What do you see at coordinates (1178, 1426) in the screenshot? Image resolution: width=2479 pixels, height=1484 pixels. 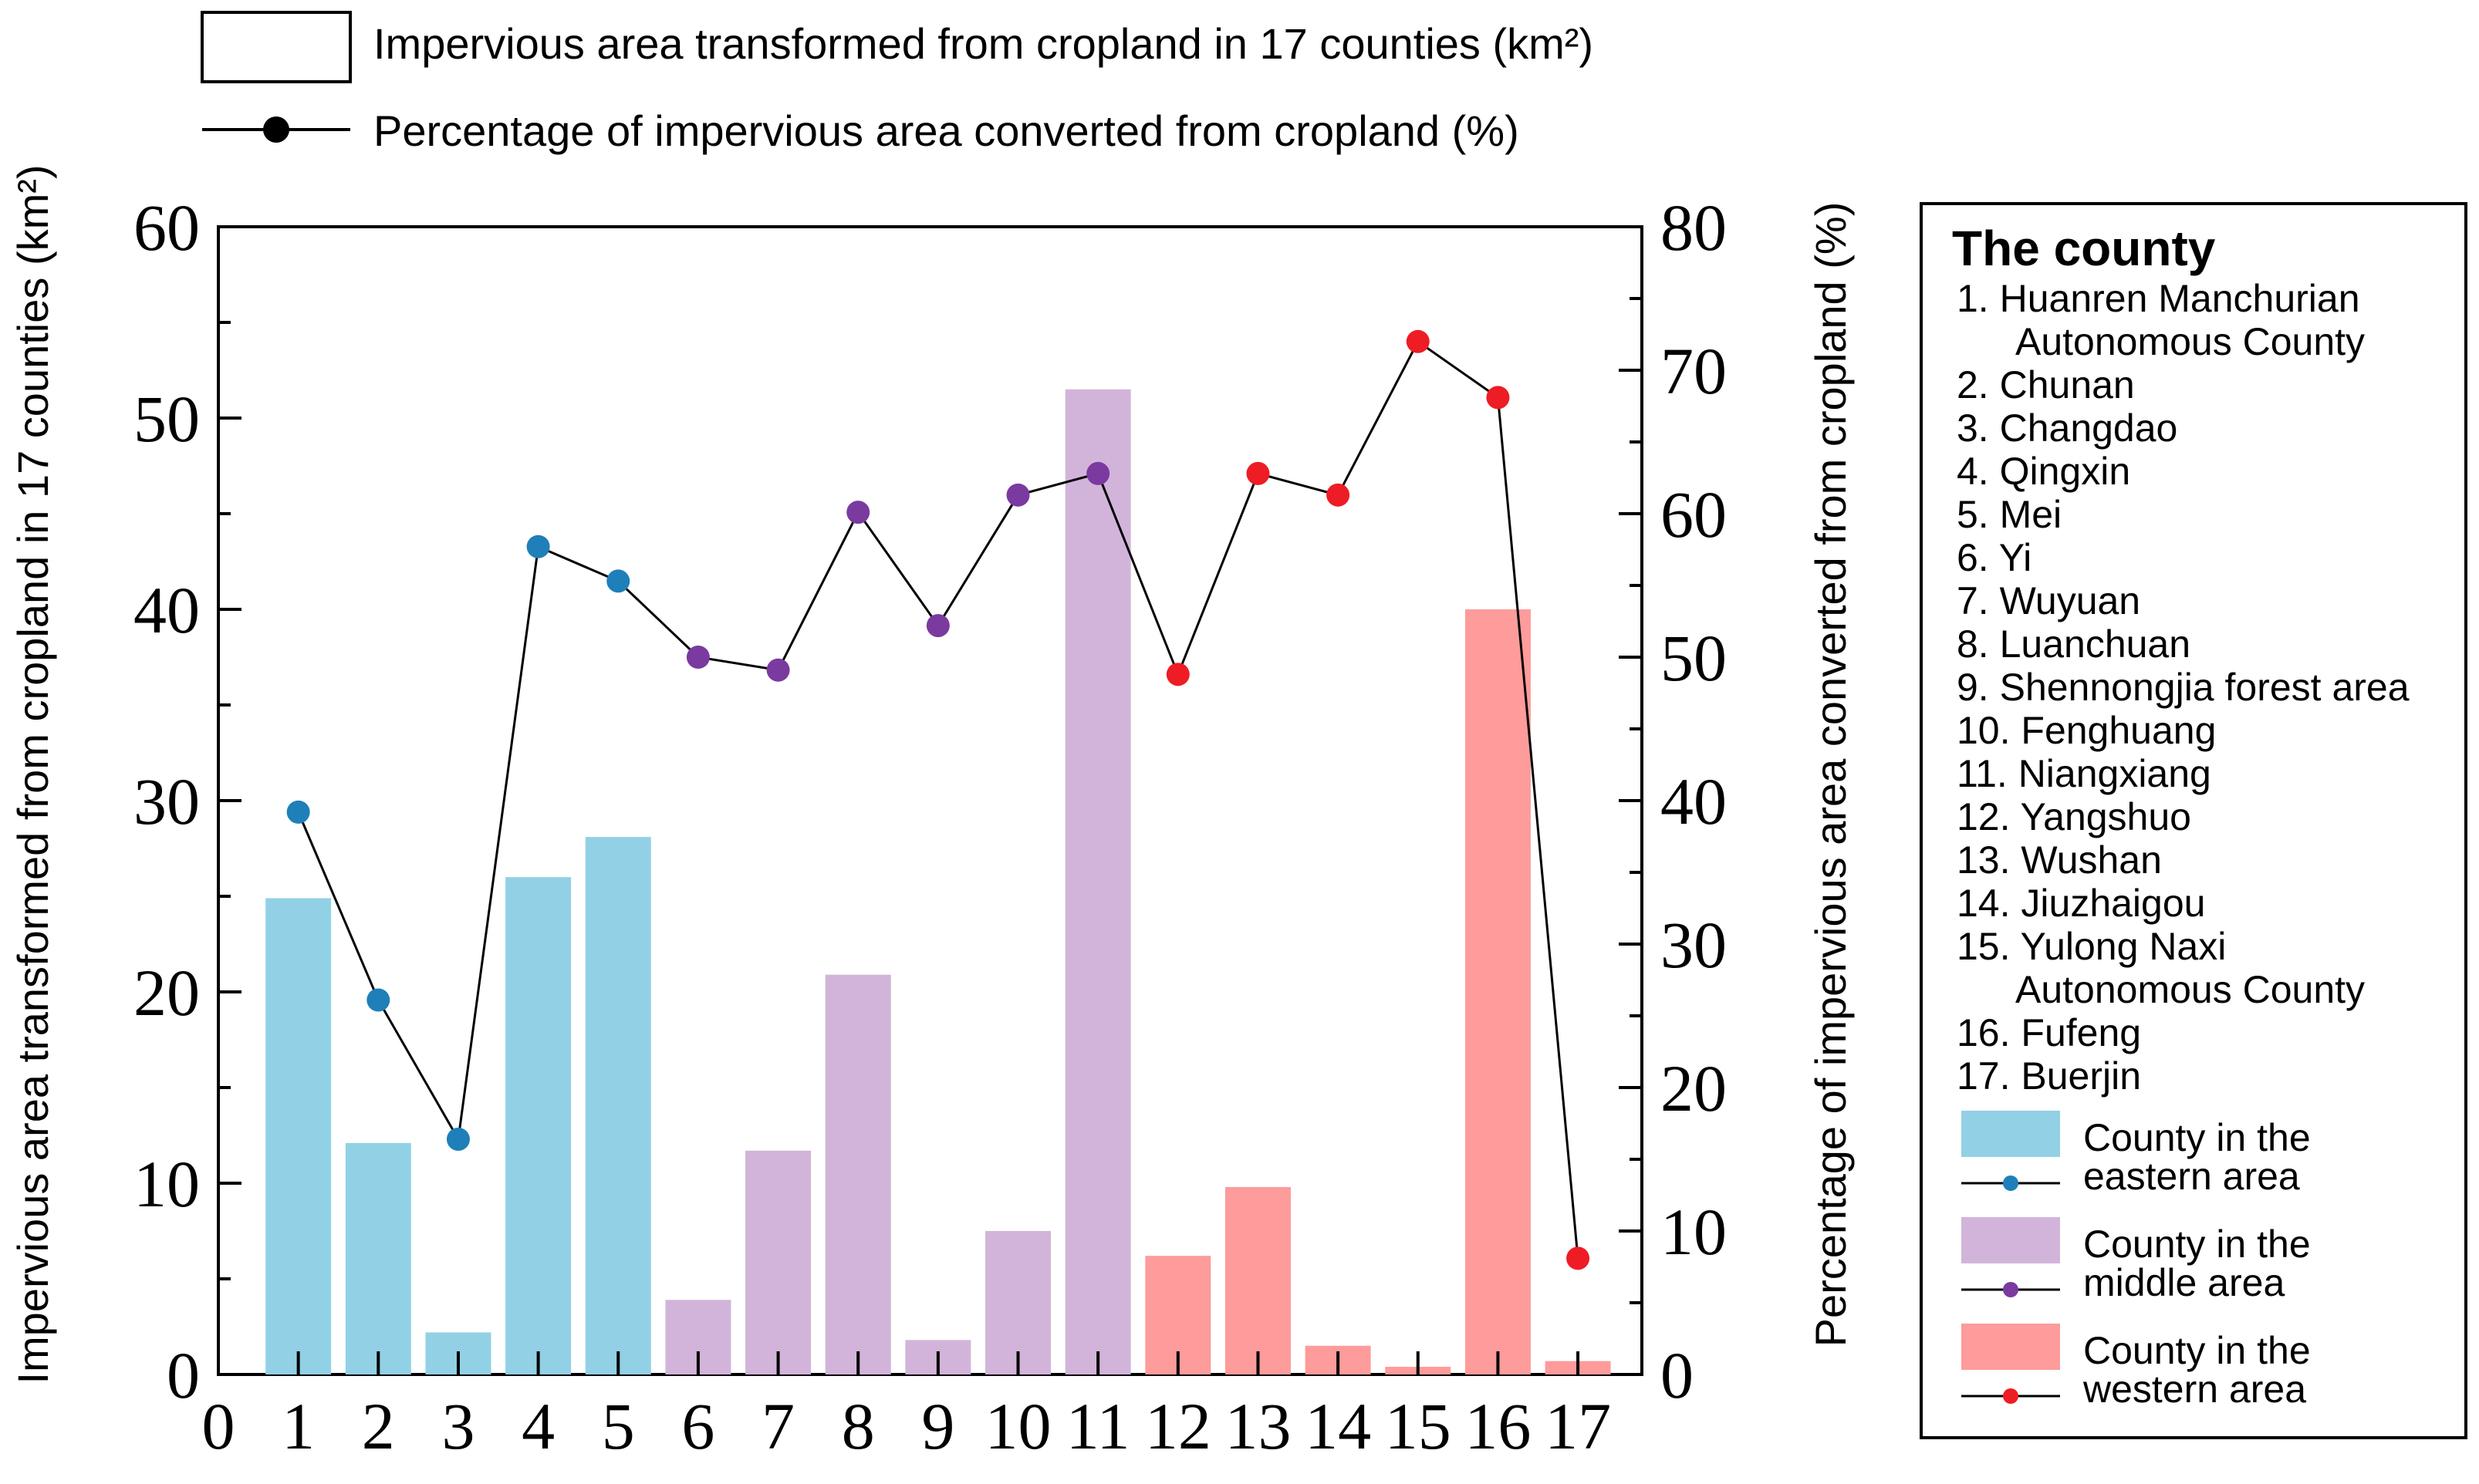 I see `x-tick-label: 12` at bounding box center [1178, 1426].